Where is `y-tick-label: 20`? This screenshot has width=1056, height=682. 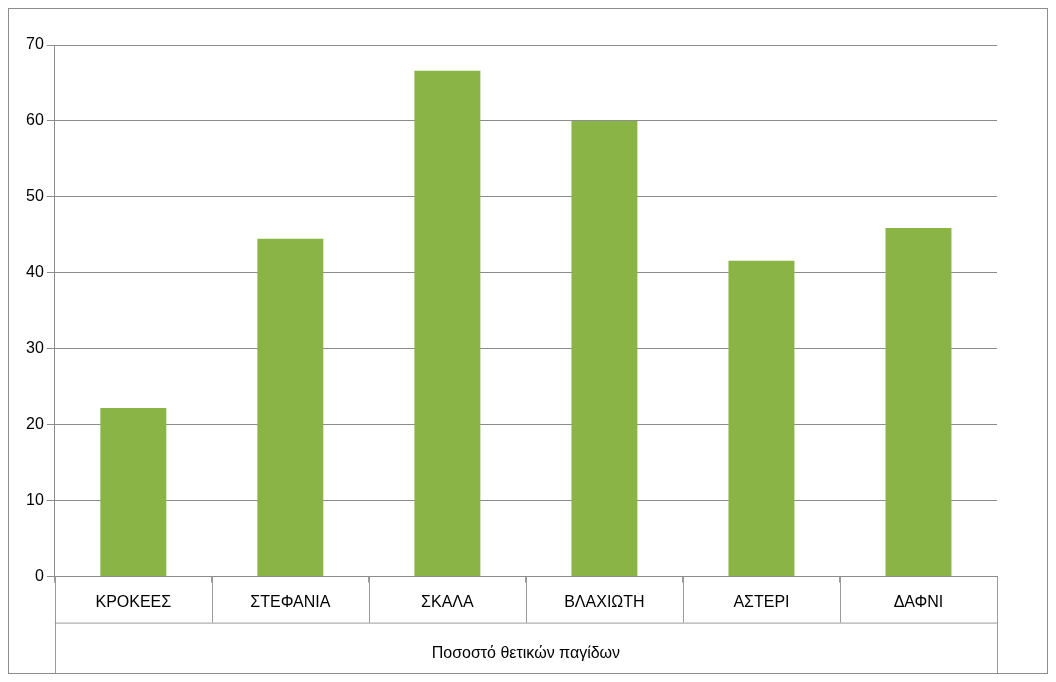
y-tick-label: 20 is located at coordinates (35, 424).